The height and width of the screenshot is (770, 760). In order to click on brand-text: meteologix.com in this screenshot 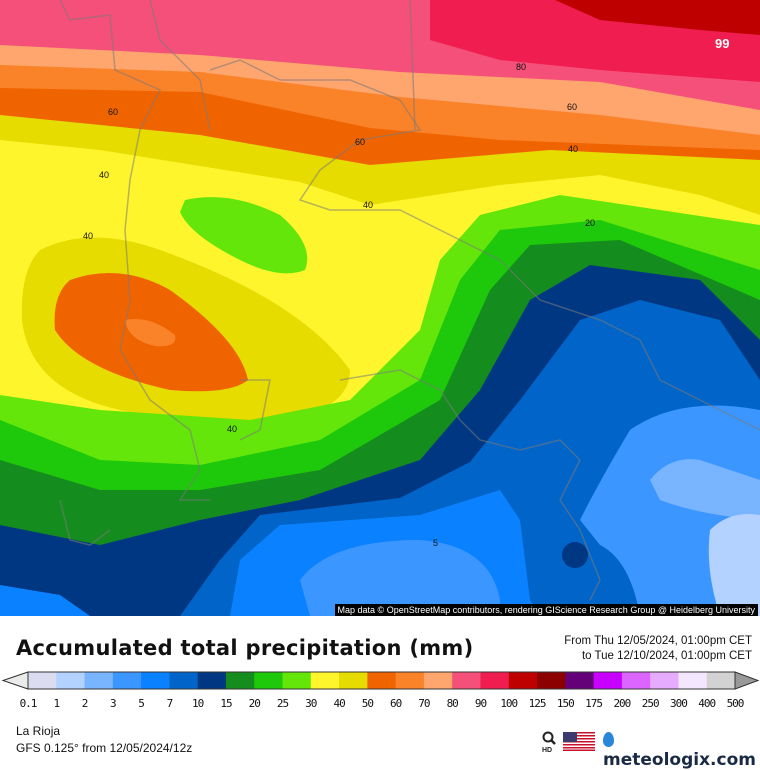, I will do `click(679, 760)`.